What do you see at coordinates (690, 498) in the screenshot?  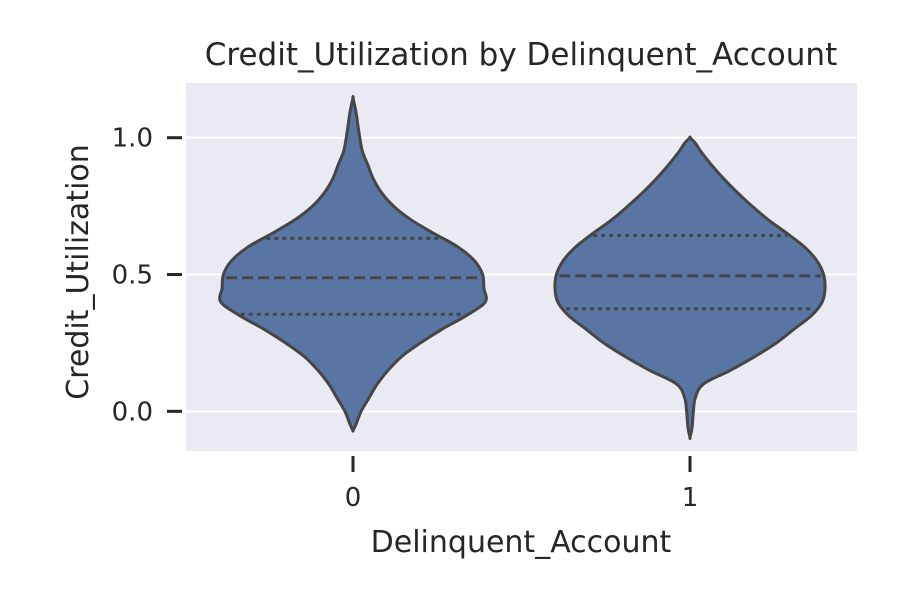 I see `x-tick-label: 1` at bounding box center [690, 498].